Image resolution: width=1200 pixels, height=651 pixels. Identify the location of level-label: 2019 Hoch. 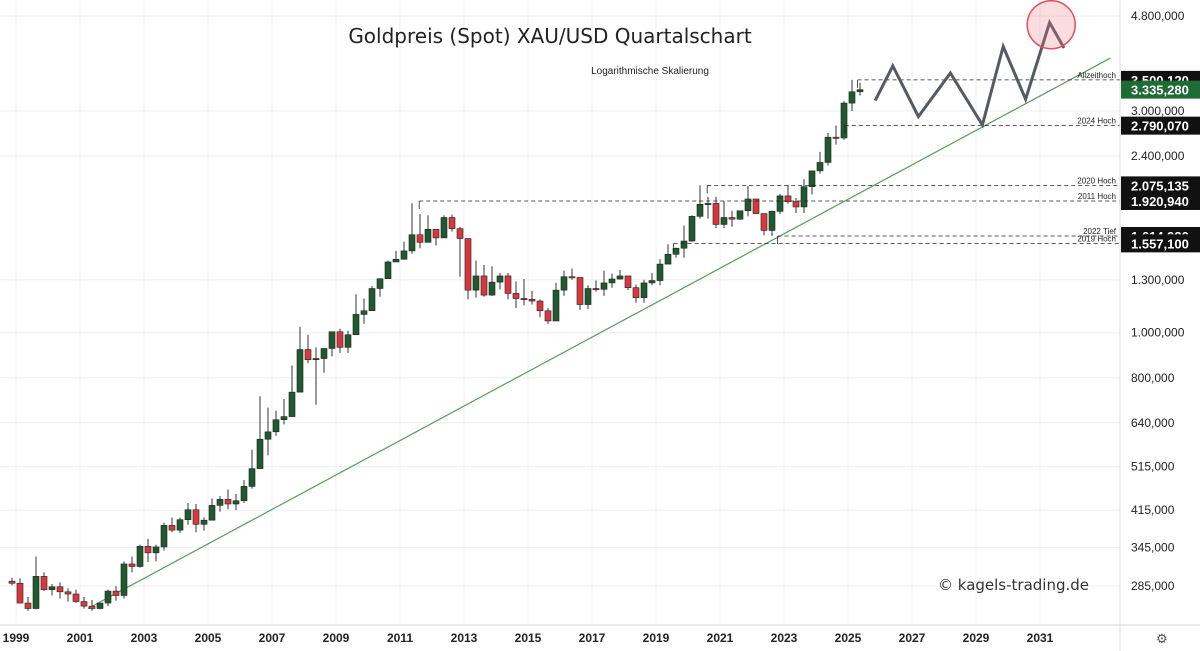
(1096, 238).